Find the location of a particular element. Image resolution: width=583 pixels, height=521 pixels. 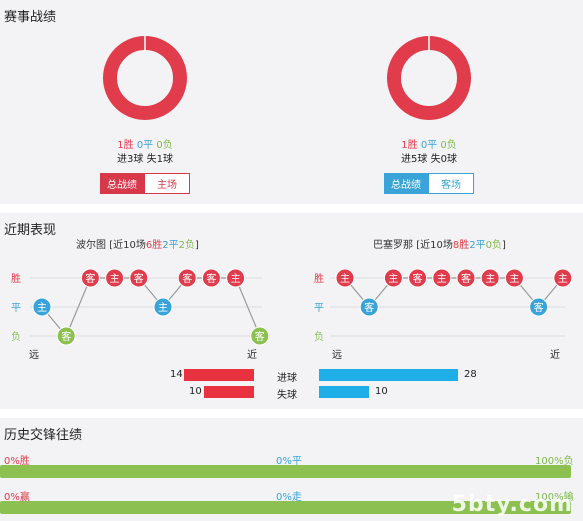

right-record-toggle: 总战绩 客场 is located at coordinates (429, 183).